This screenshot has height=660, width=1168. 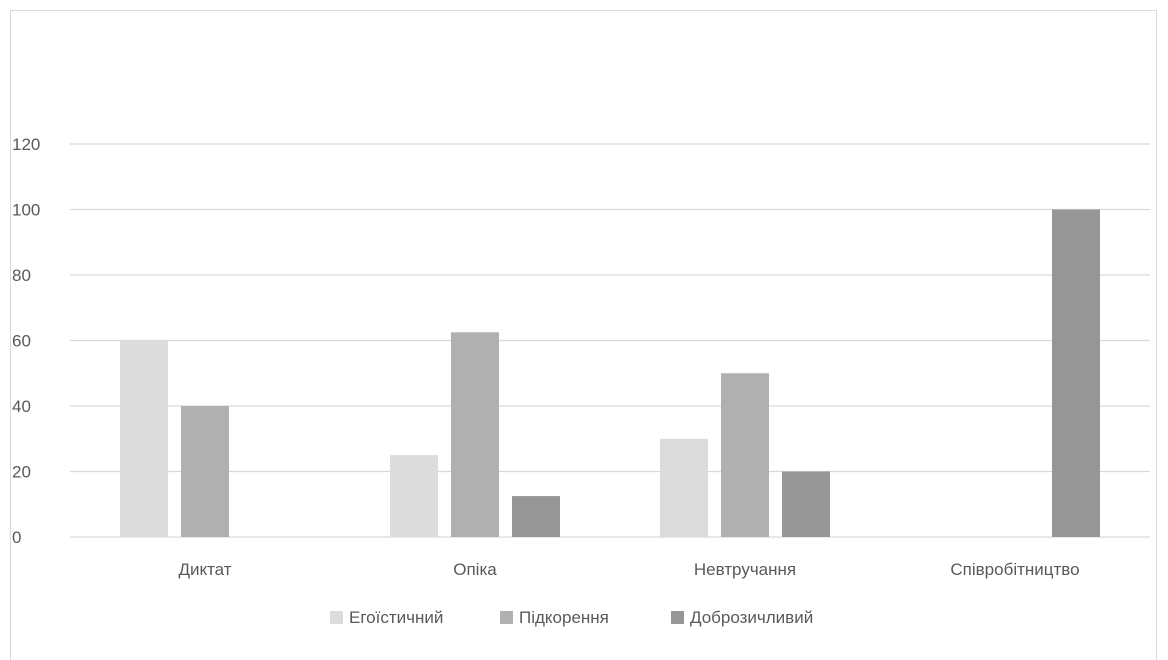 I want to click on y-tick-label: 100, so click(x=26, y=210).